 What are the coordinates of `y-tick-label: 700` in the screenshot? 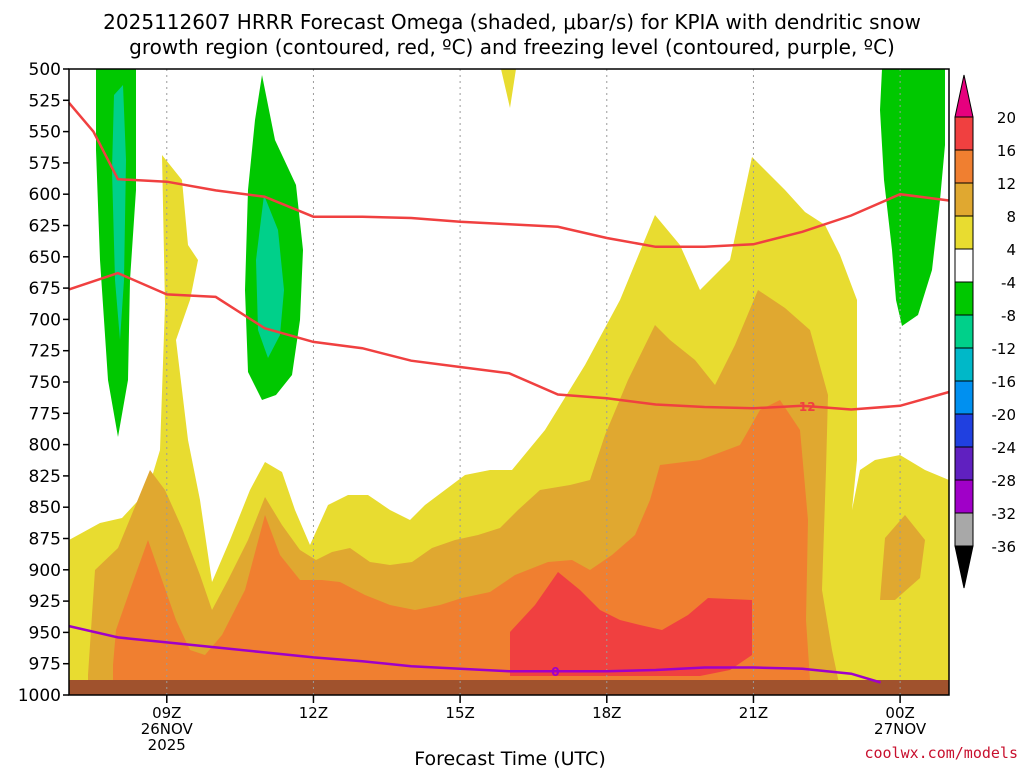 It's located at (45, 320).